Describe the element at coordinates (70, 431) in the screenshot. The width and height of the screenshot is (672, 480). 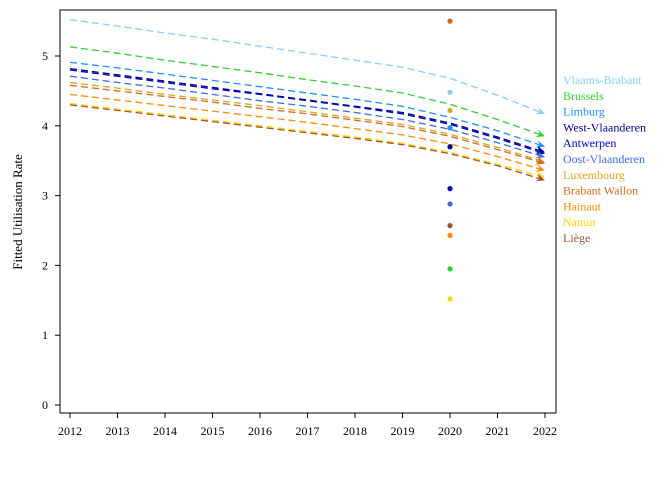
I see `x-tick-label: 2012` at that location.